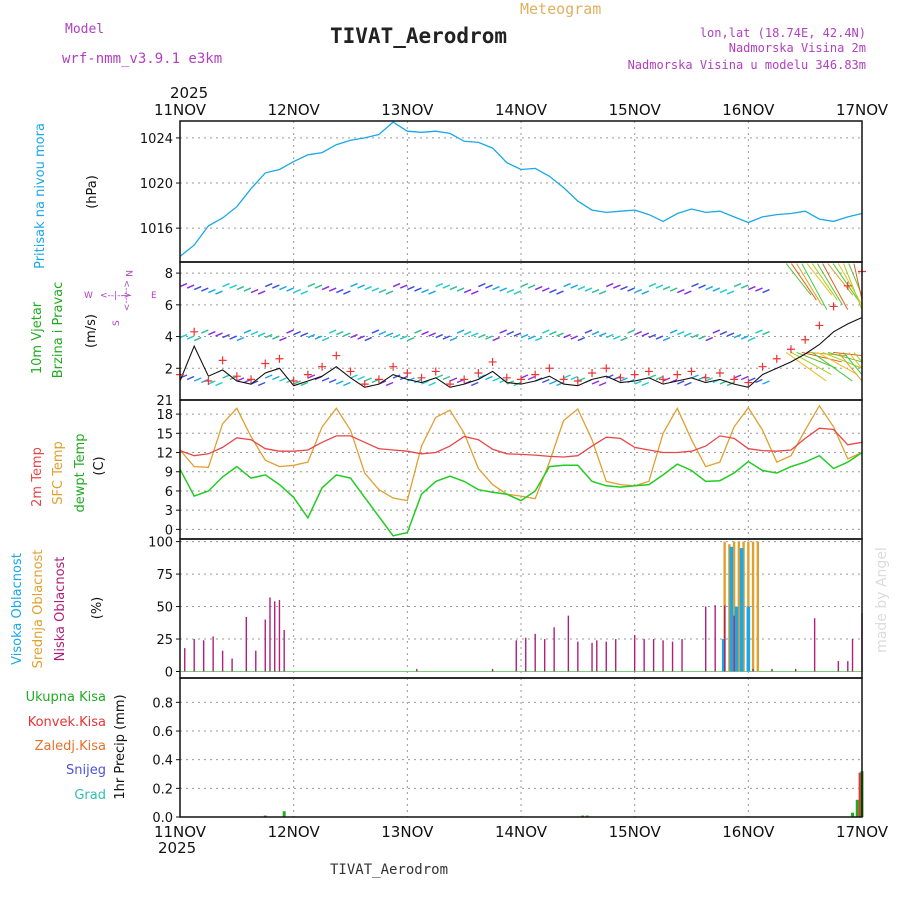 The image size is (900, 900). What do you see at coordinates (40, 196) in the screenshot?
I see `pressure-title: Pritisak na nivou mora` at bounding box center [40, 196].